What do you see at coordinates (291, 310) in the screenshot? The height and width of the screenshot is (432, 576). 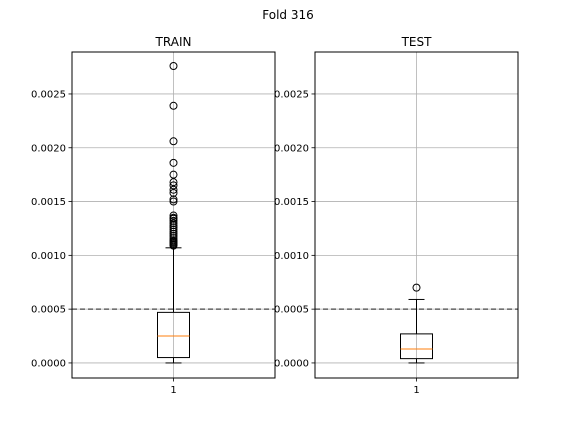 I see `panel-2-ytick-label: 0.0005` at bounding box center [291, 310].